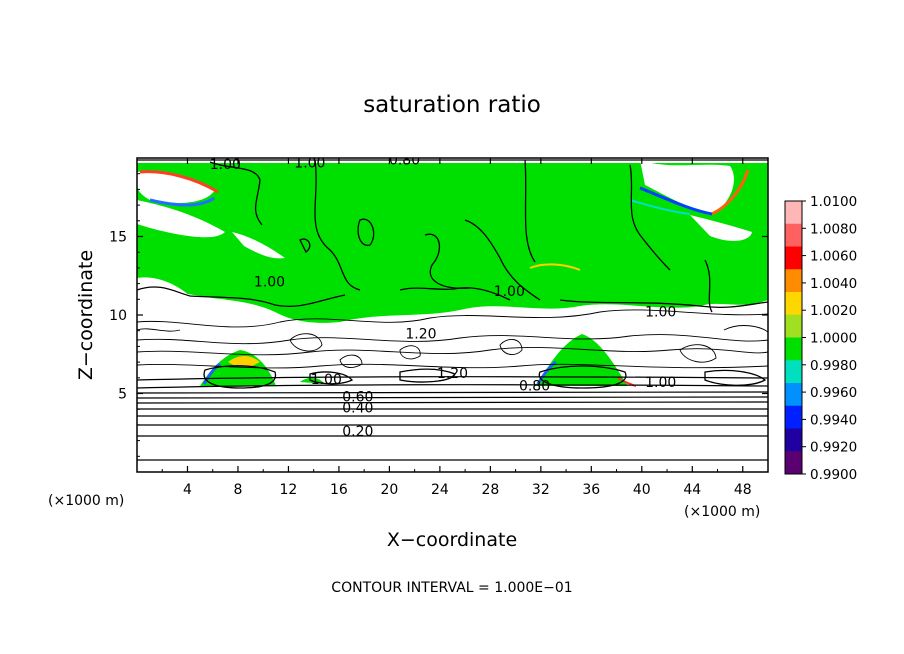 The width and height of the screenshot is (904, 654). I want to click on field-cell-blue-left, so click(211, 373).